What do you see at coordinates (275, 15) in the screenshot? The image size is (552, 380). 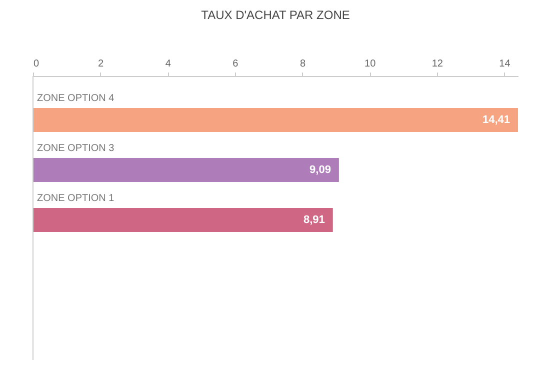 I see `chart-title: TAUX D'ACHAT PAR ZONE` at bounding box center [275, 15].